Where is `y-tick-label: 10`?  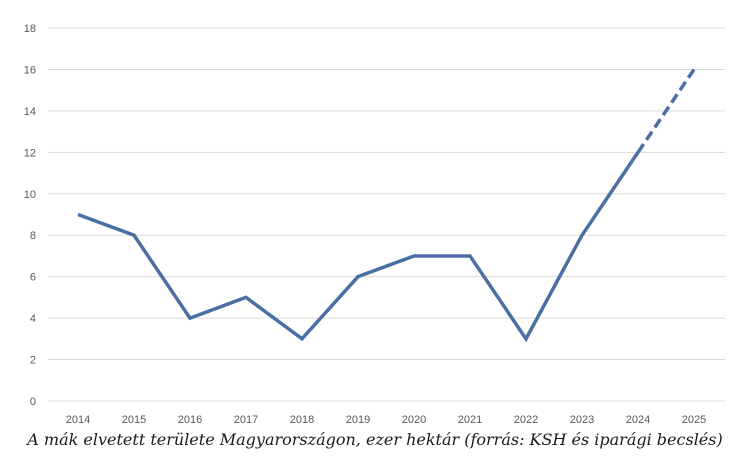 y-tick-label: 10 is located at coordinates (30, 195).